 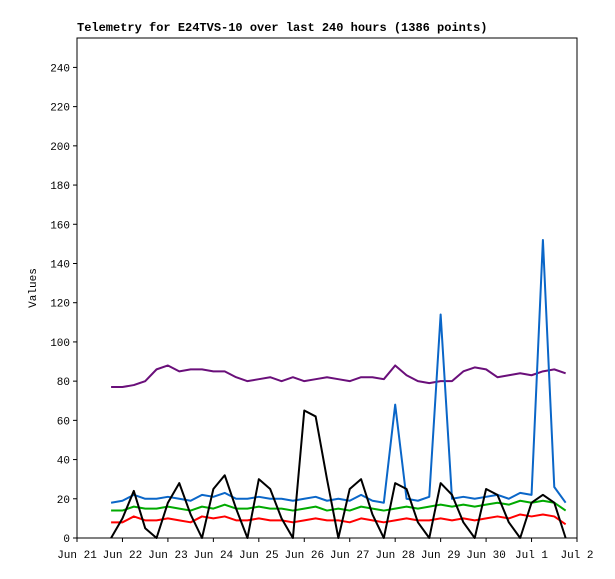 I want to click on y-tick-label: 180, so click(x=60, y=187).